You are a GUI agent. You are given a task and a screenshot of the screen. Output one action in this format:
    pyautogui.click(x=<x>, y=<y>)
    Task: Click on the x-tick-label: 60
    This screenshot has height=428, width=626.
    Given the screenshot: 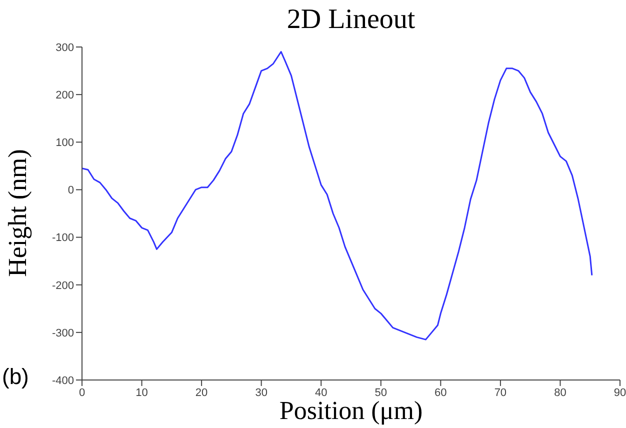 What is the action you would take?
    pyautogui.click(x=440, y=392)
    